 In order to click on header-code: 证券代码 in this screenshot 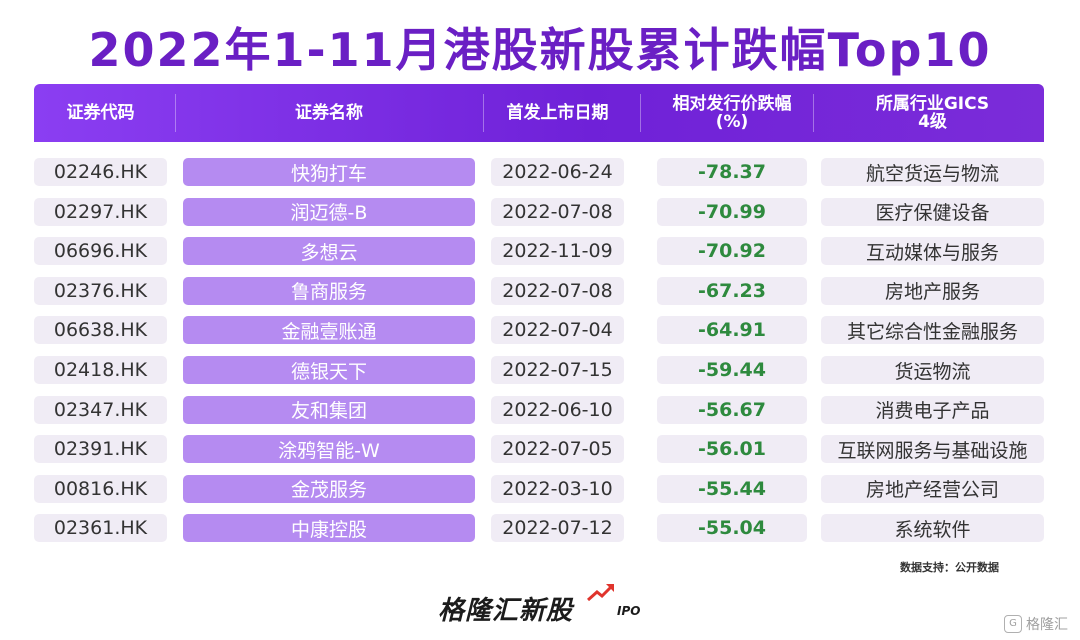, I will do `click(100, 113)`.